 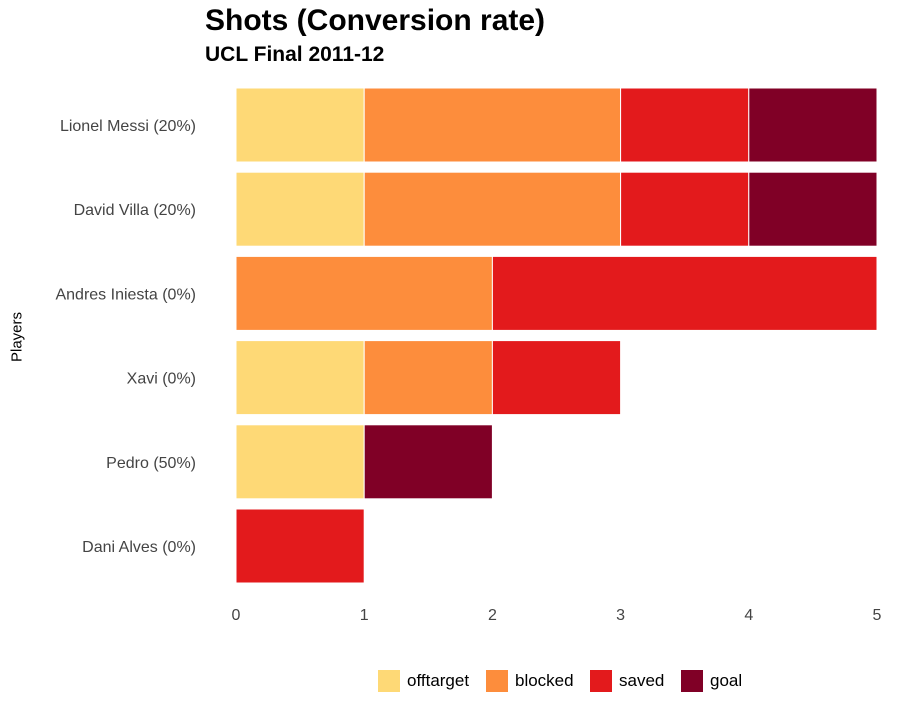 What do you see at coordinates (877, 615) in the screenshot?
I see `x-tick-label: 5` at bounding box center [877, 615].